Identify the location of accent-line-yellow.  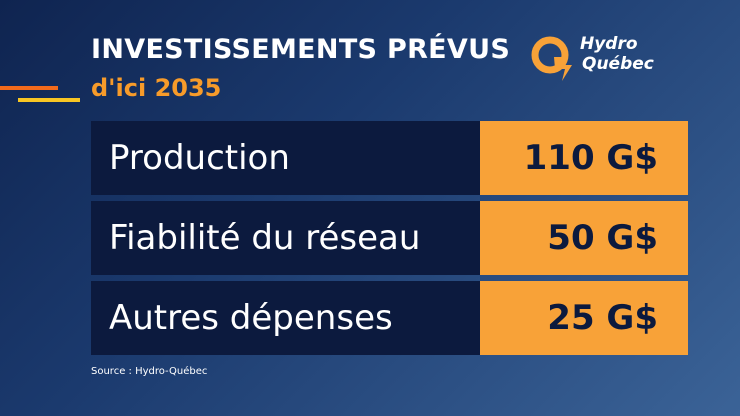
(49, 100).